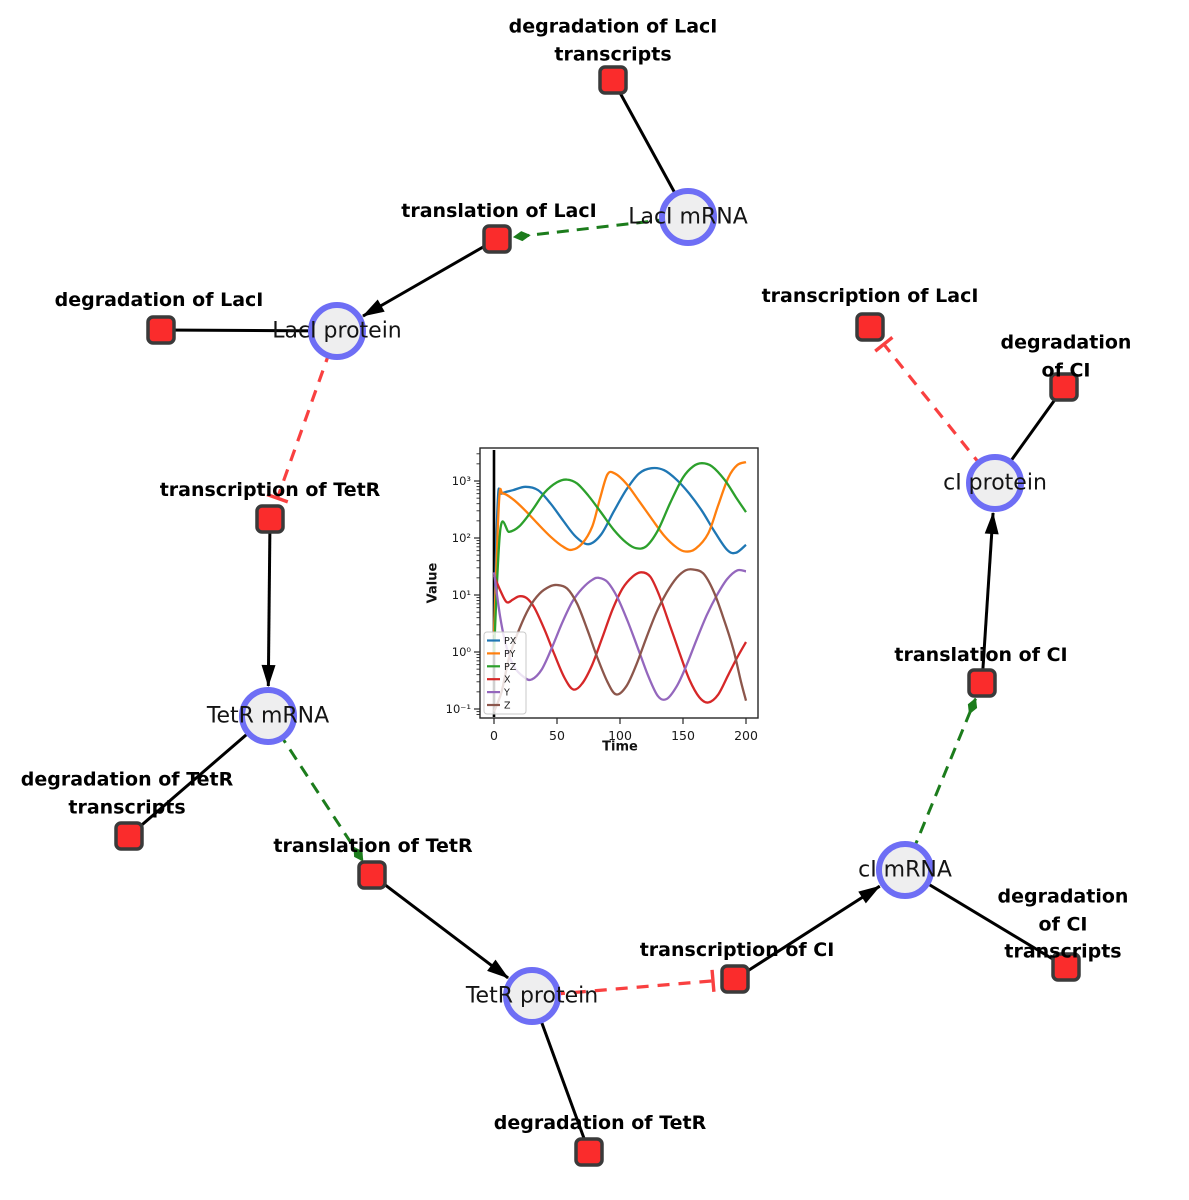 This screenshot has height=1200, width=1189. Describe the element at coordinates (372, 875) in the screenshot. I see `reaction-node-transl_tetr` at that location.